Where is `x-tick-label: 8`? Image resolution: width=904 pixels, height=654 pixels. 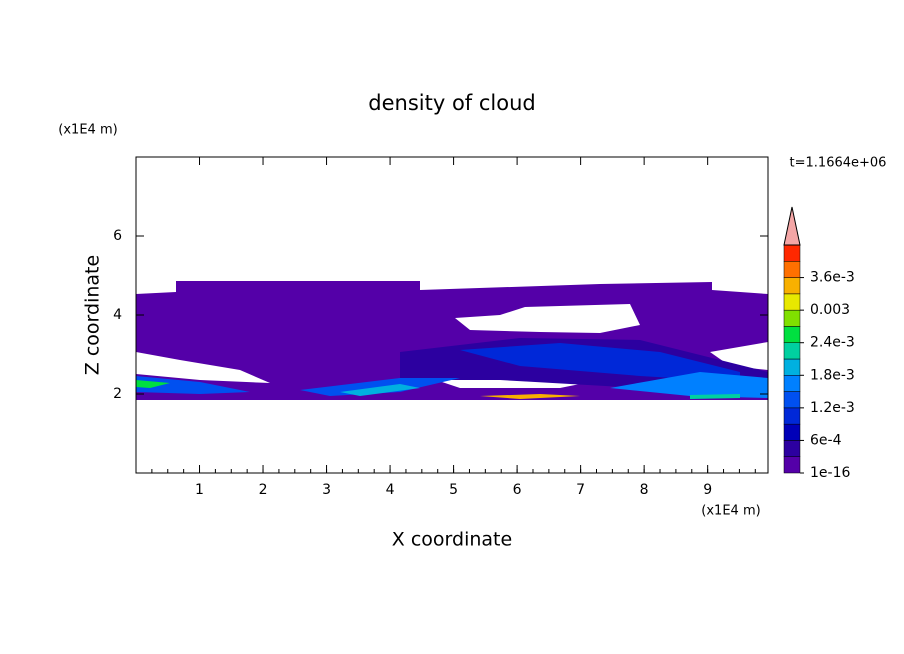 x-tick-label: 8 is located at coordinates (644, 490).